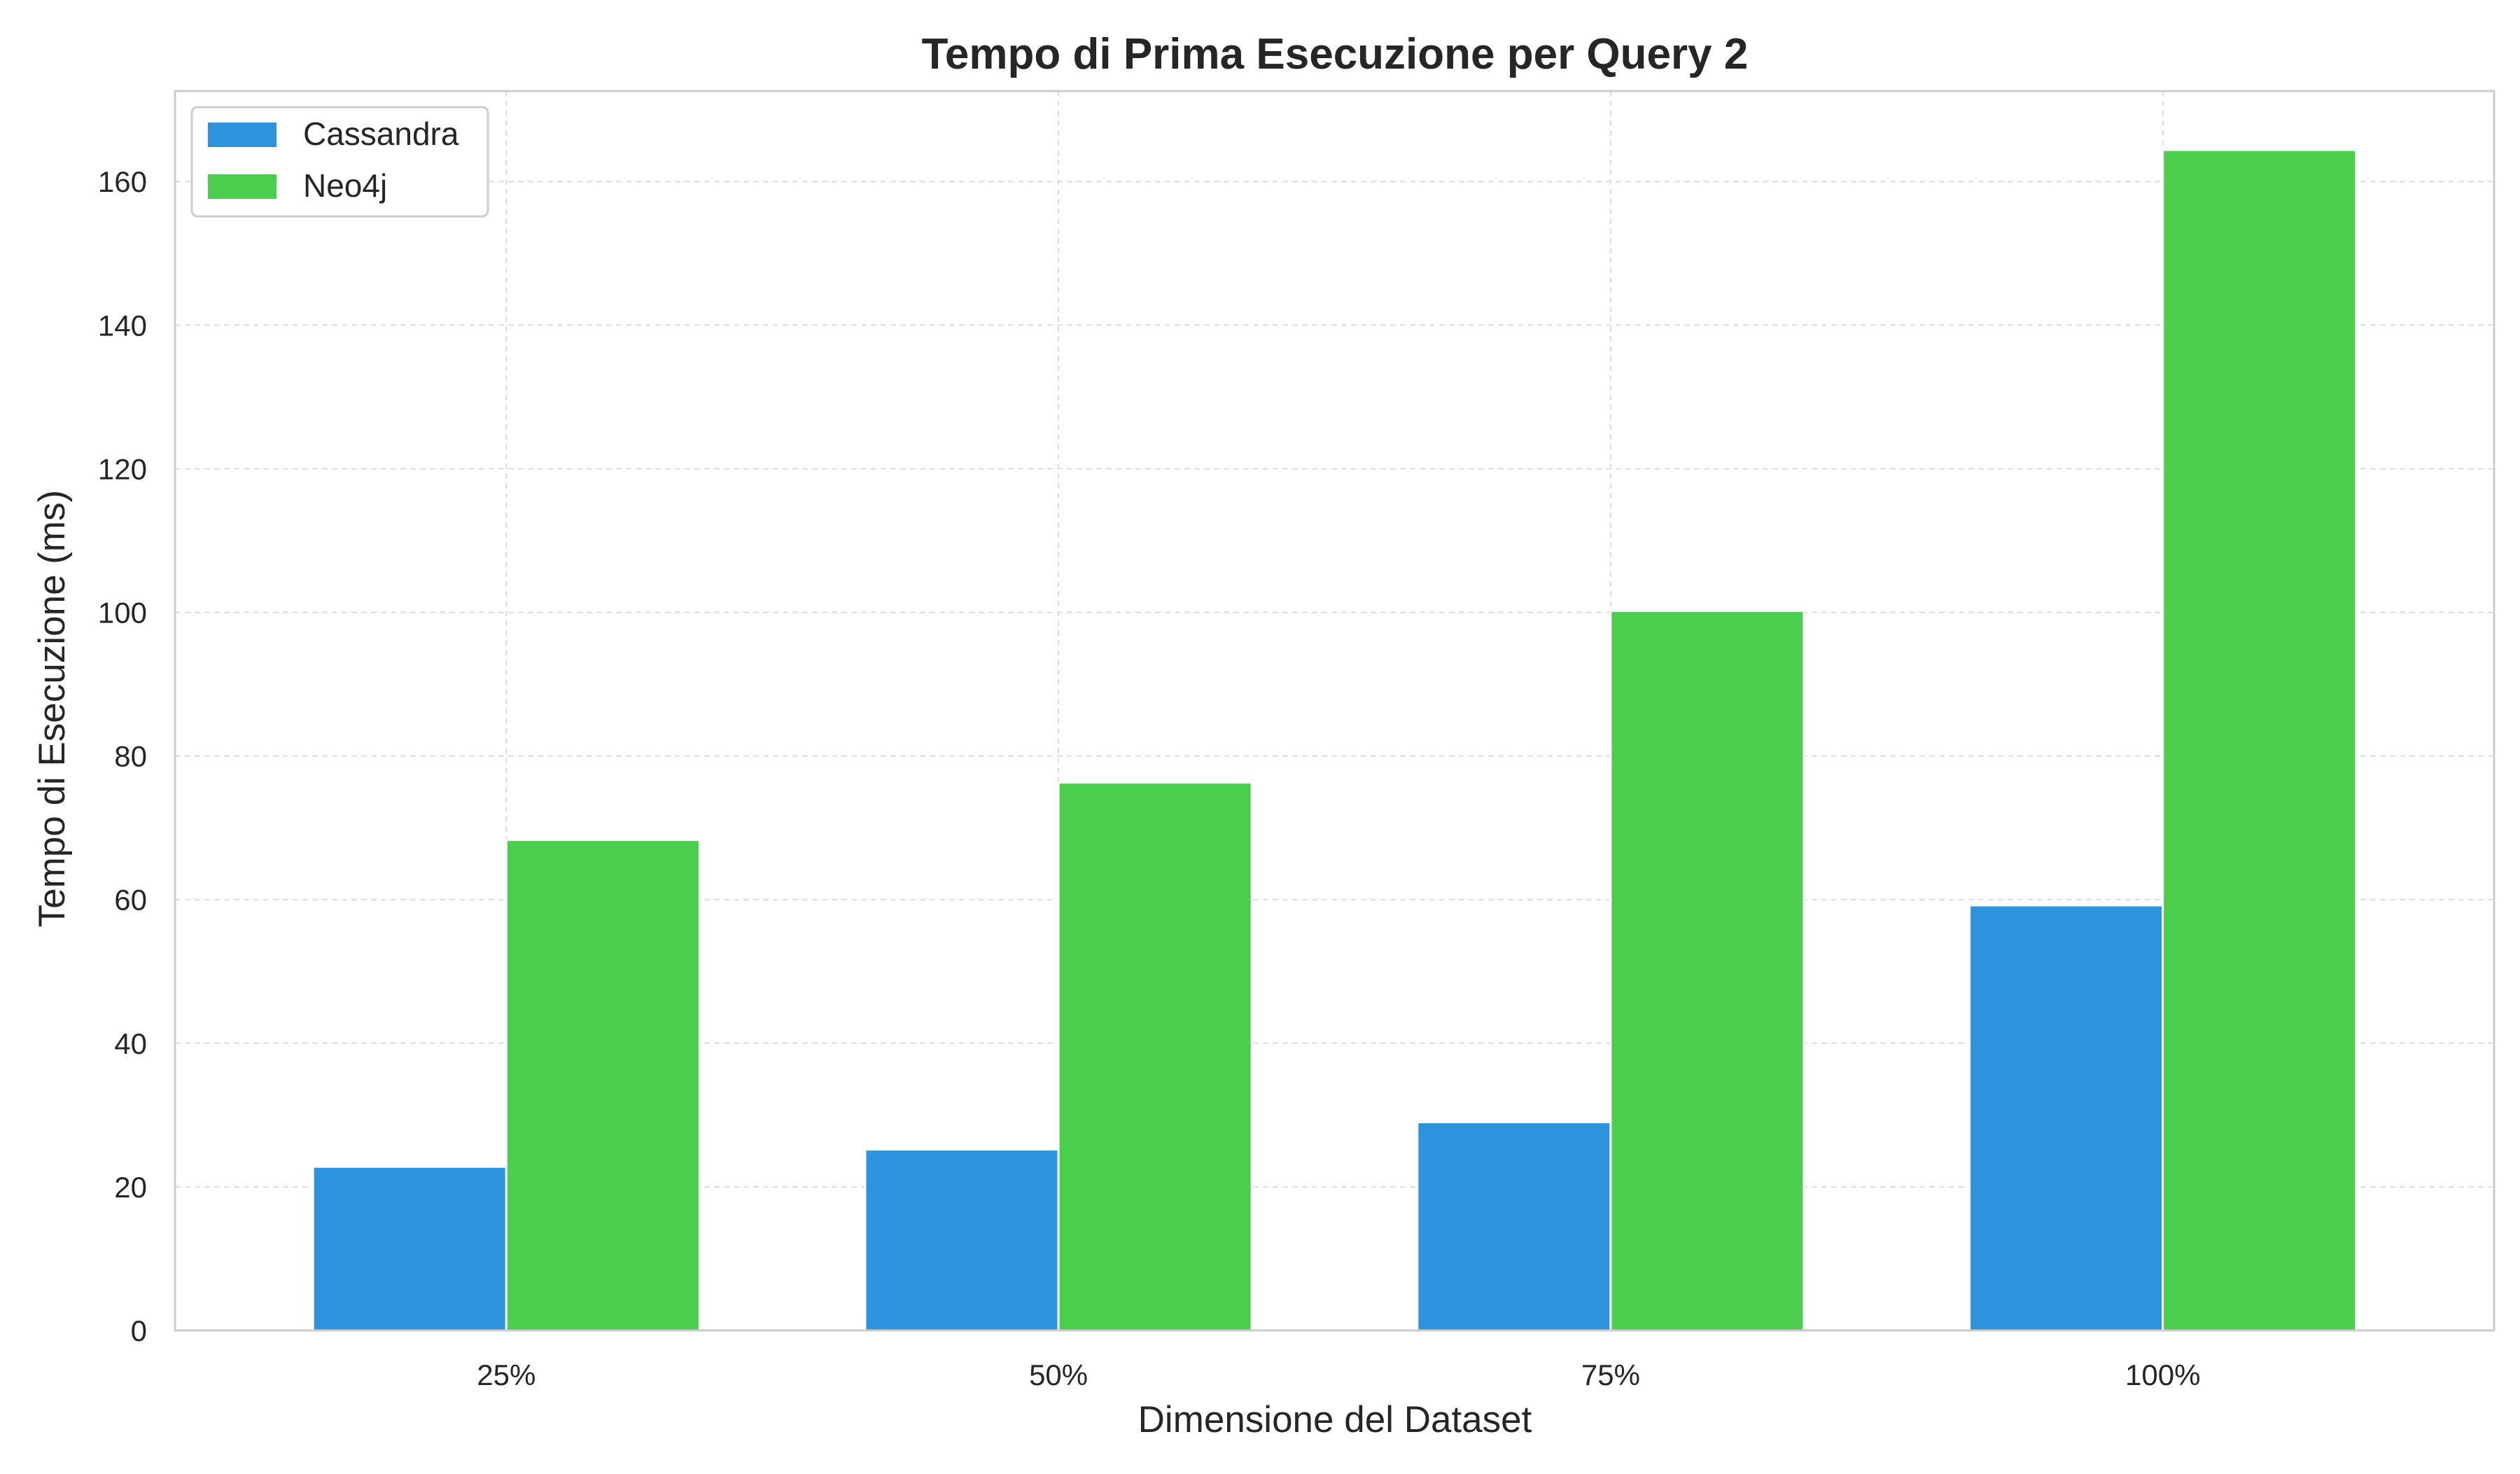 Image resolution: width=2520 pixels, height=1474 pixels. I want to click on legend-label-neo4j: Neo4j, so click(345, 185).